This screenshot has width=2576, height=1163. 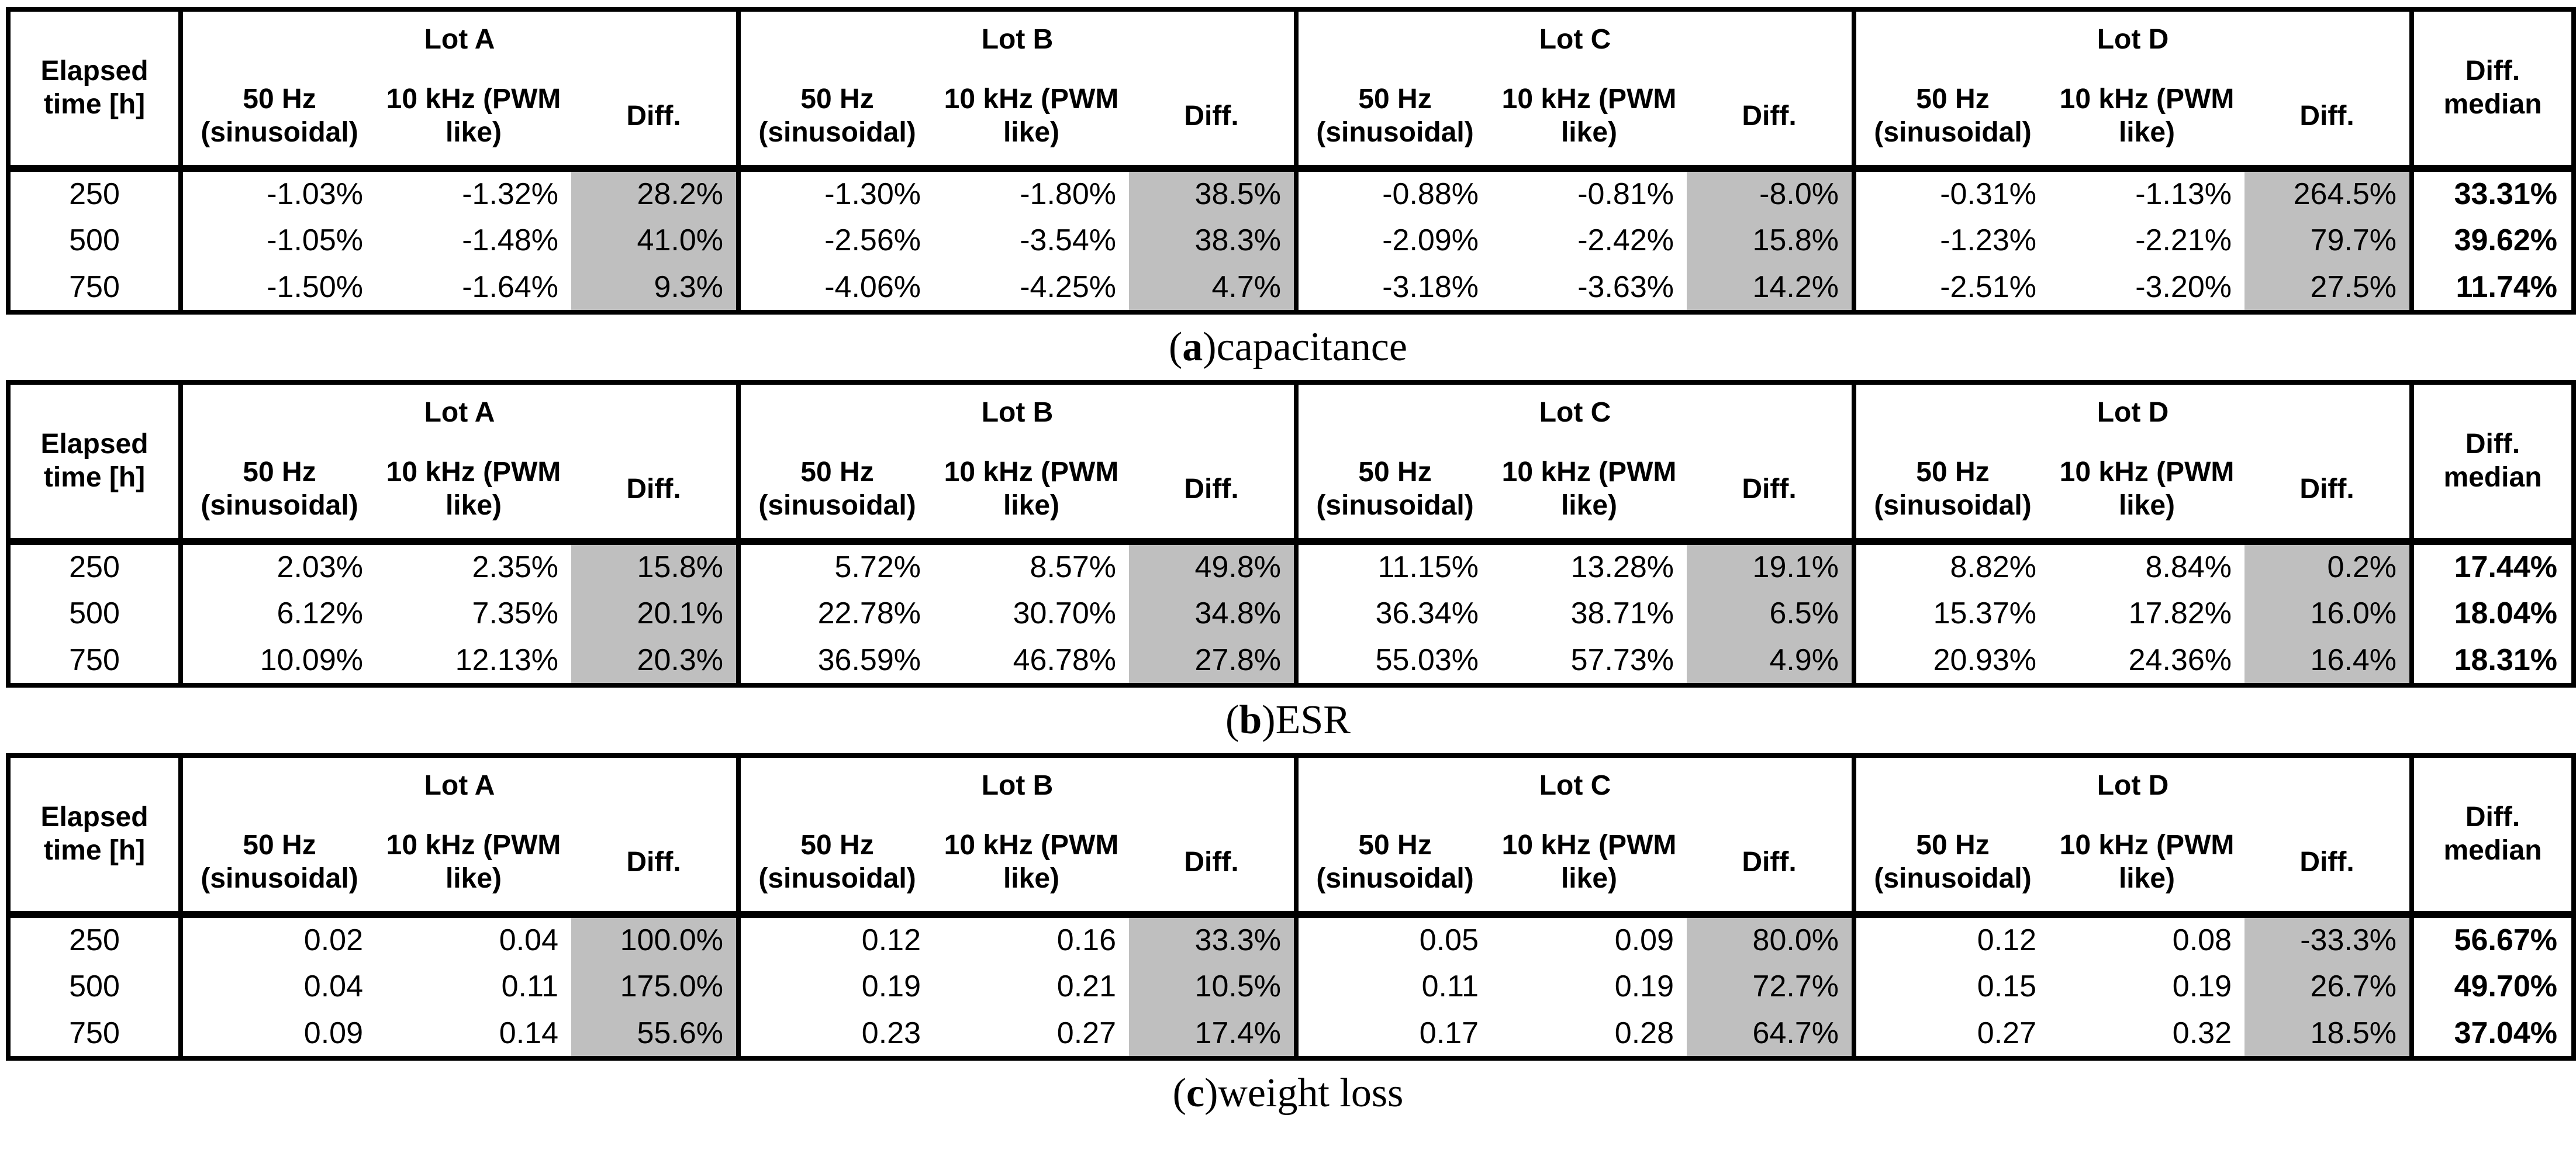 I want to click on value-cell-50hz: -3.18%, so click(x=1393, y=288).